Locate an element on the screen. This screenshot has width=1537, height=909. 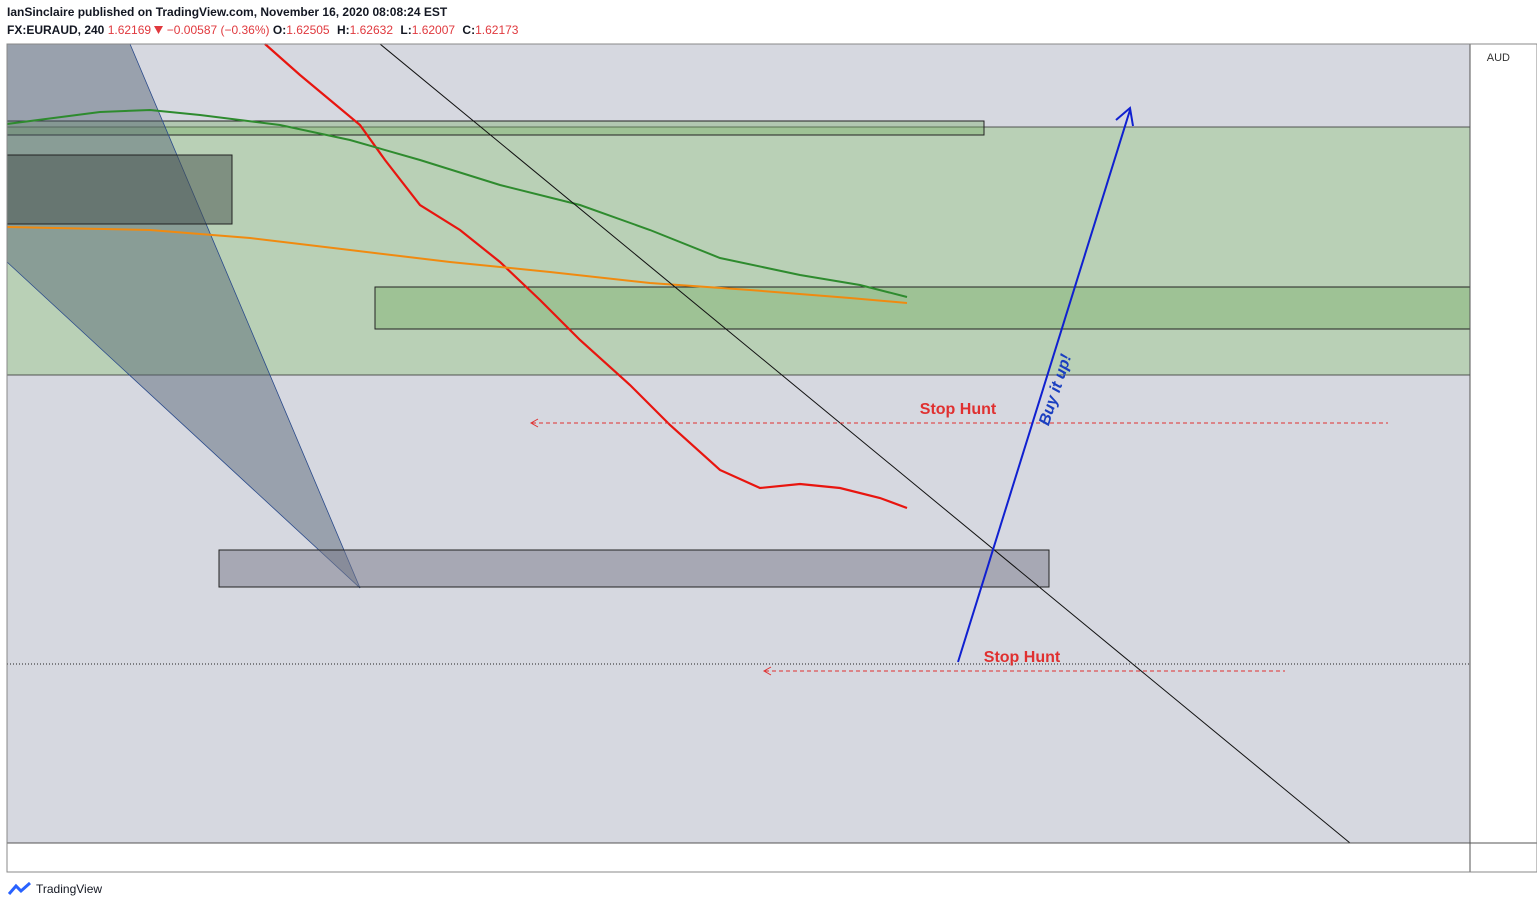
ohlc-value: 1.62007 is located at coordinates (433, 30).